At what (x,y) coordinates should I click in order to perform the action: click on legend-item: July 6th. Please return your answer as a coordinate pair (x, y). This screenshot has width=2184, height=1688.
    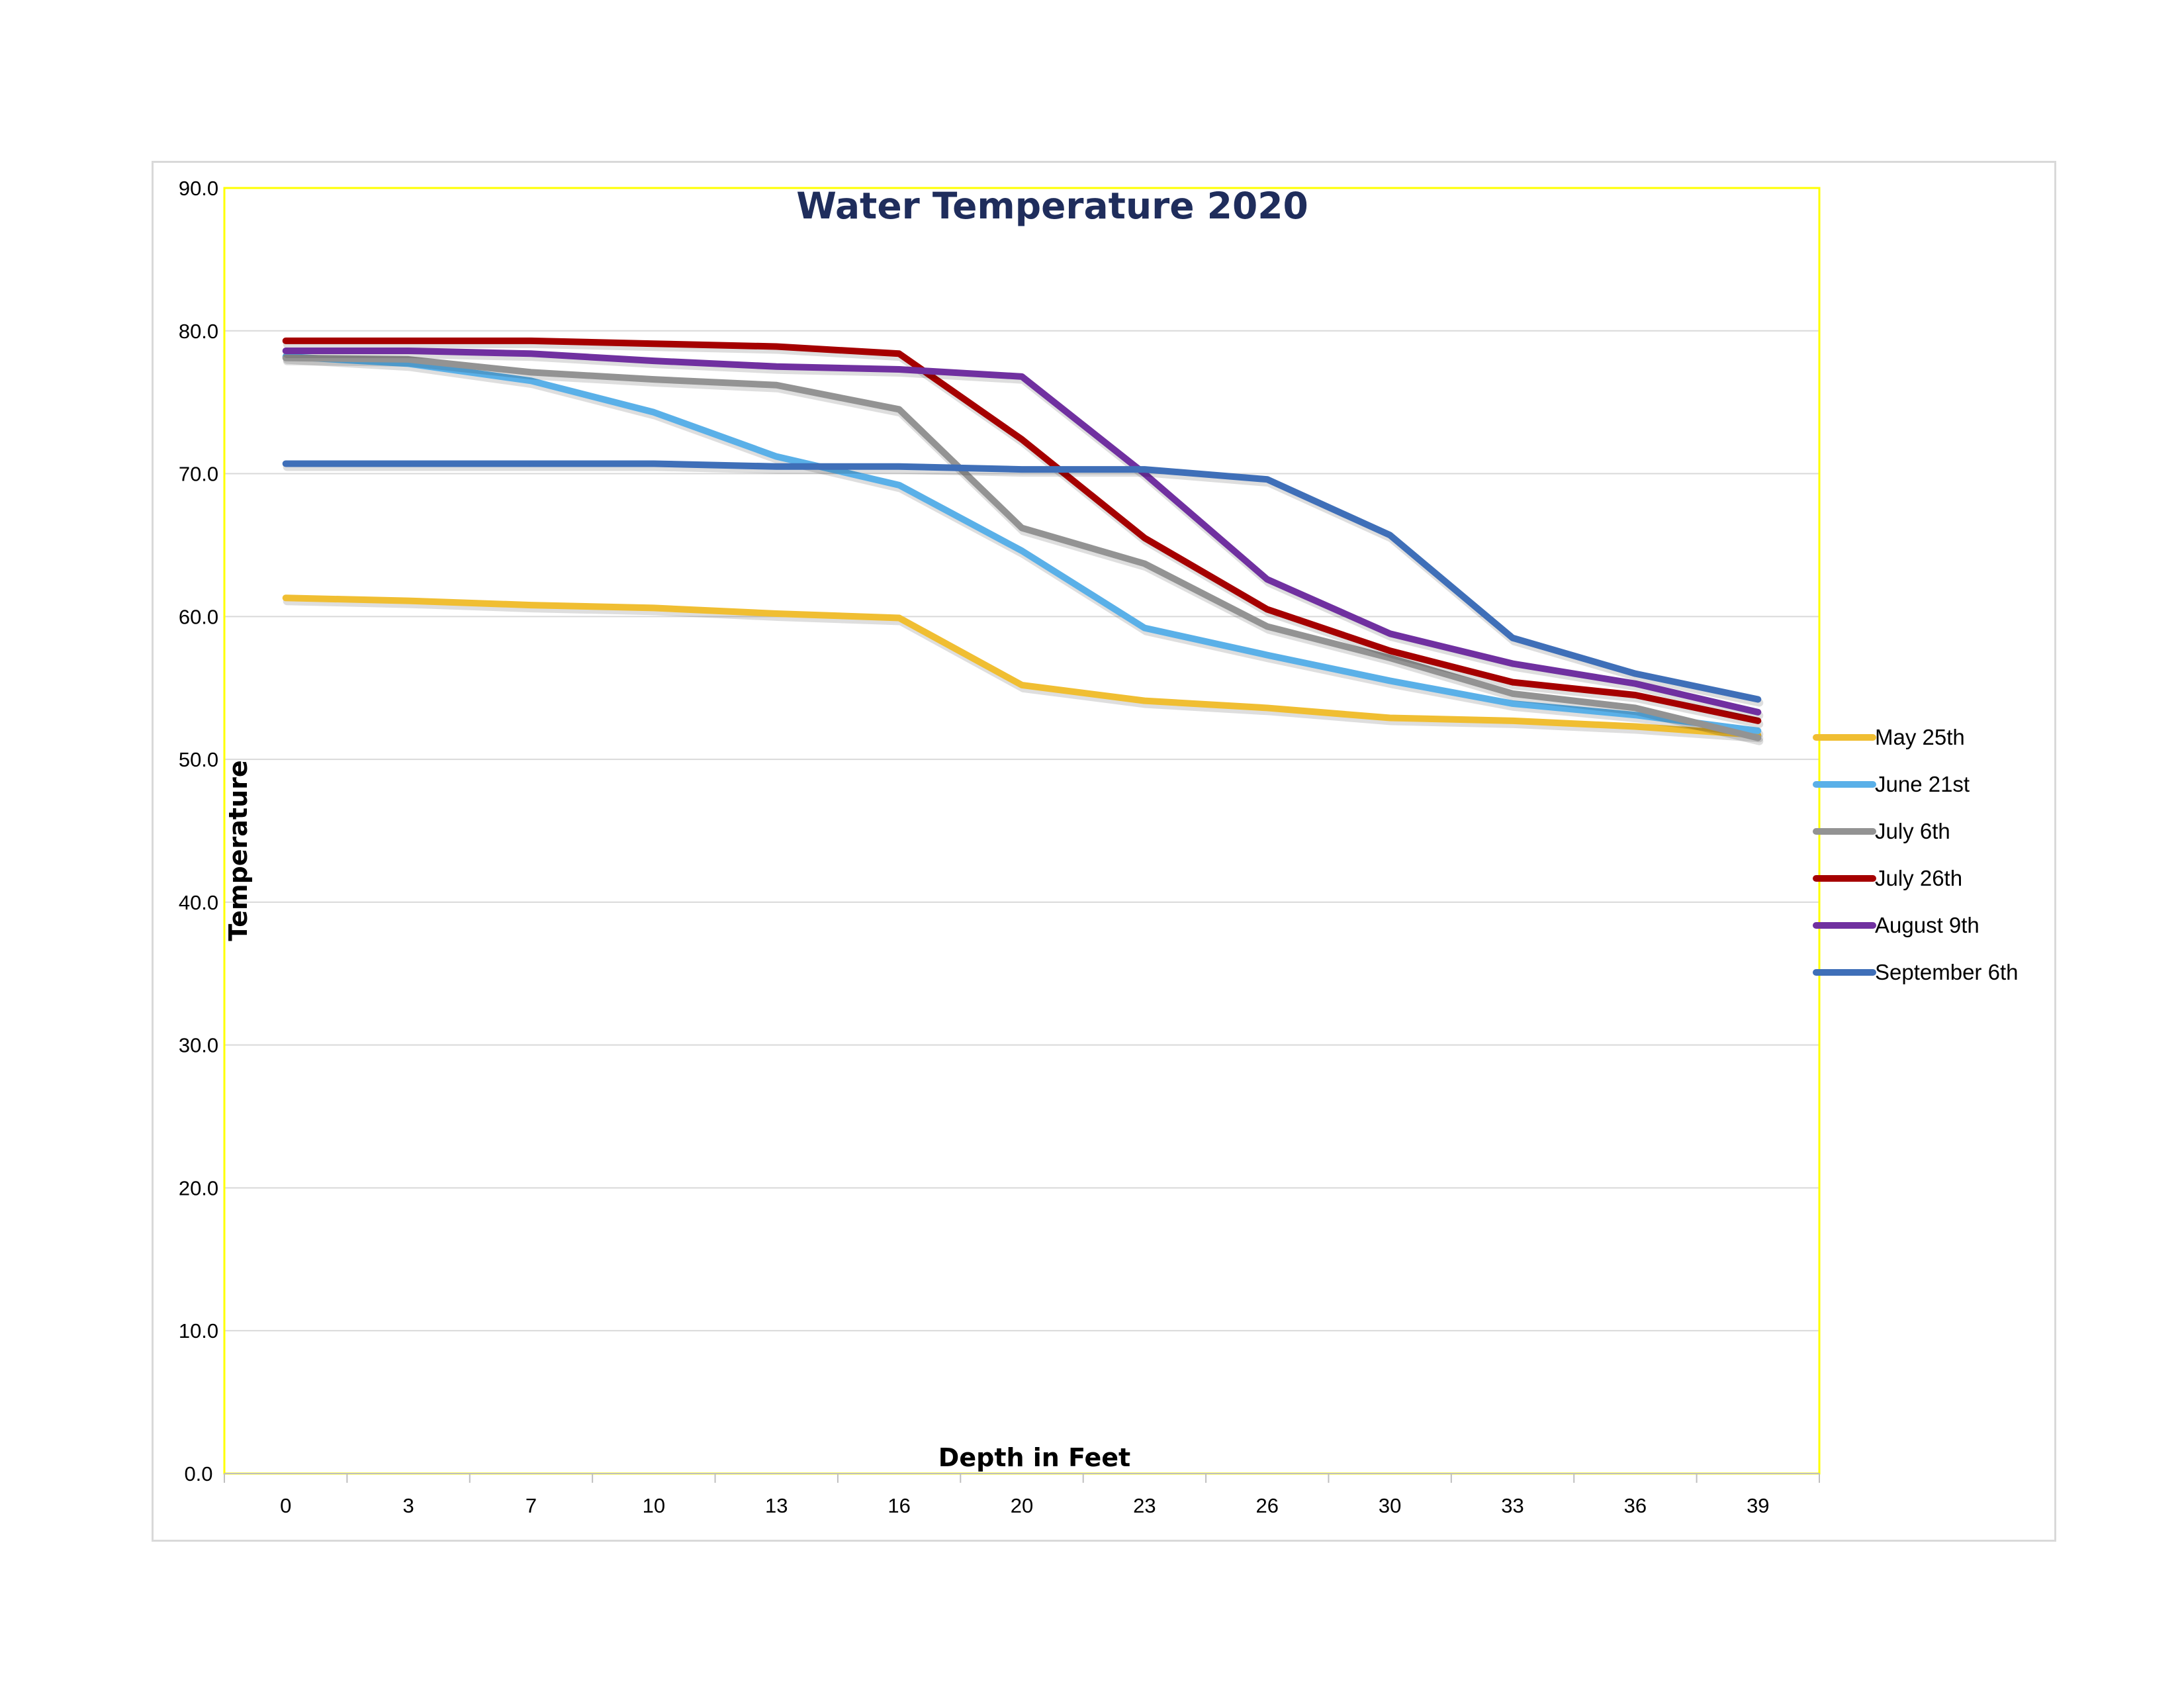
    Looking at the image, I should click on (1881, 831).